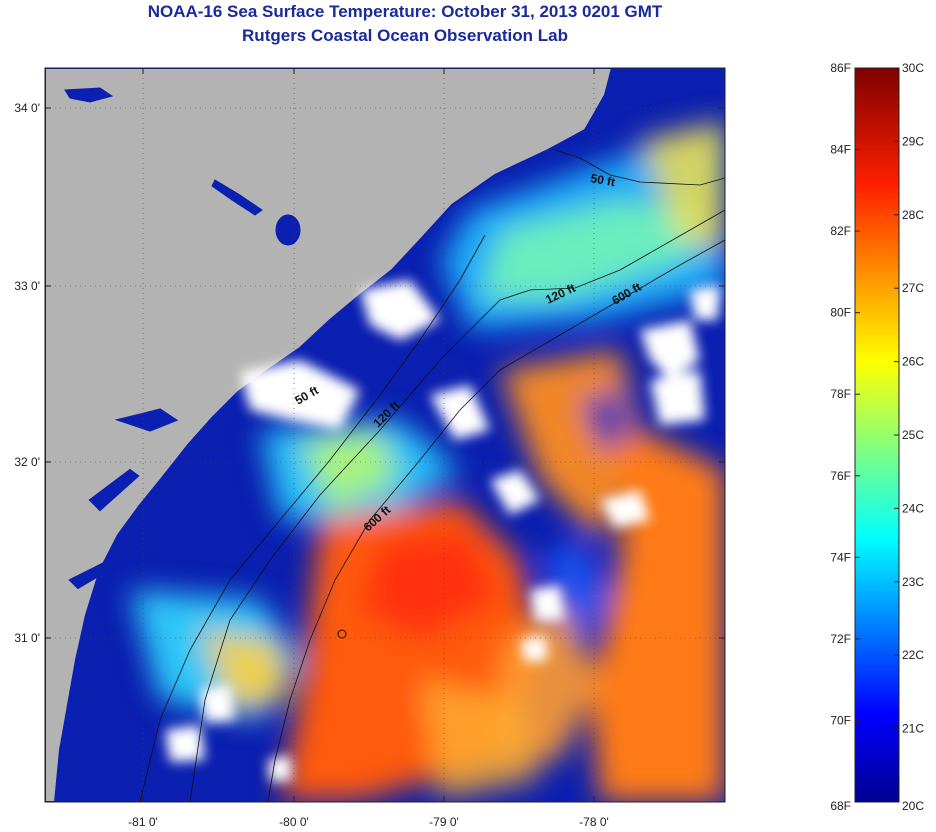  Describe the element at coordinates (840, 720) in the screenshot. I see `colorbar-f-label: 70F` at that location.